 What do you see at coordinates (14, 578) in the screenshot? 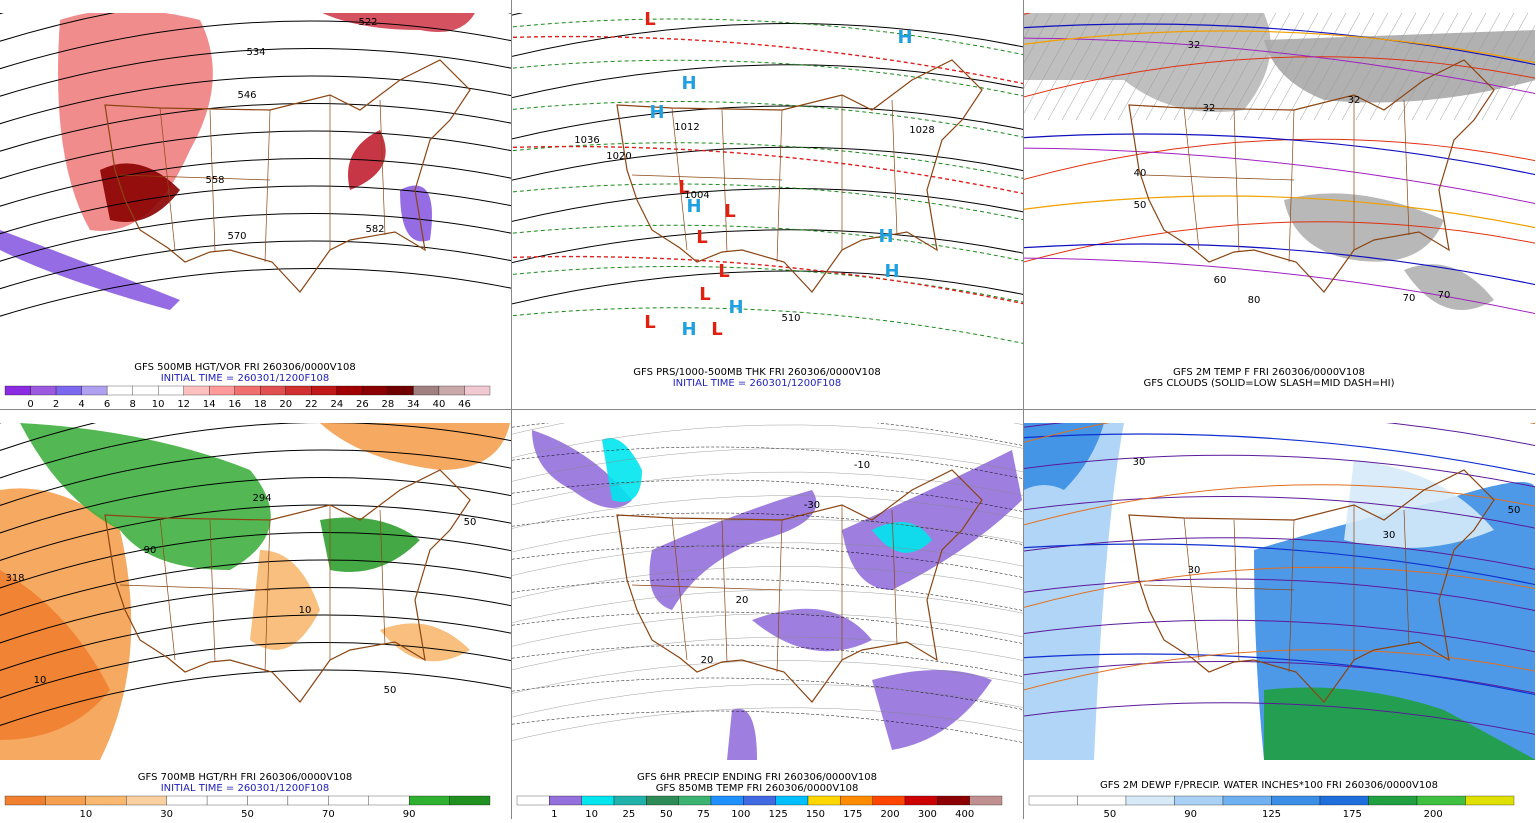
I see `contour-label: 318` at bounding box center [14, 578].